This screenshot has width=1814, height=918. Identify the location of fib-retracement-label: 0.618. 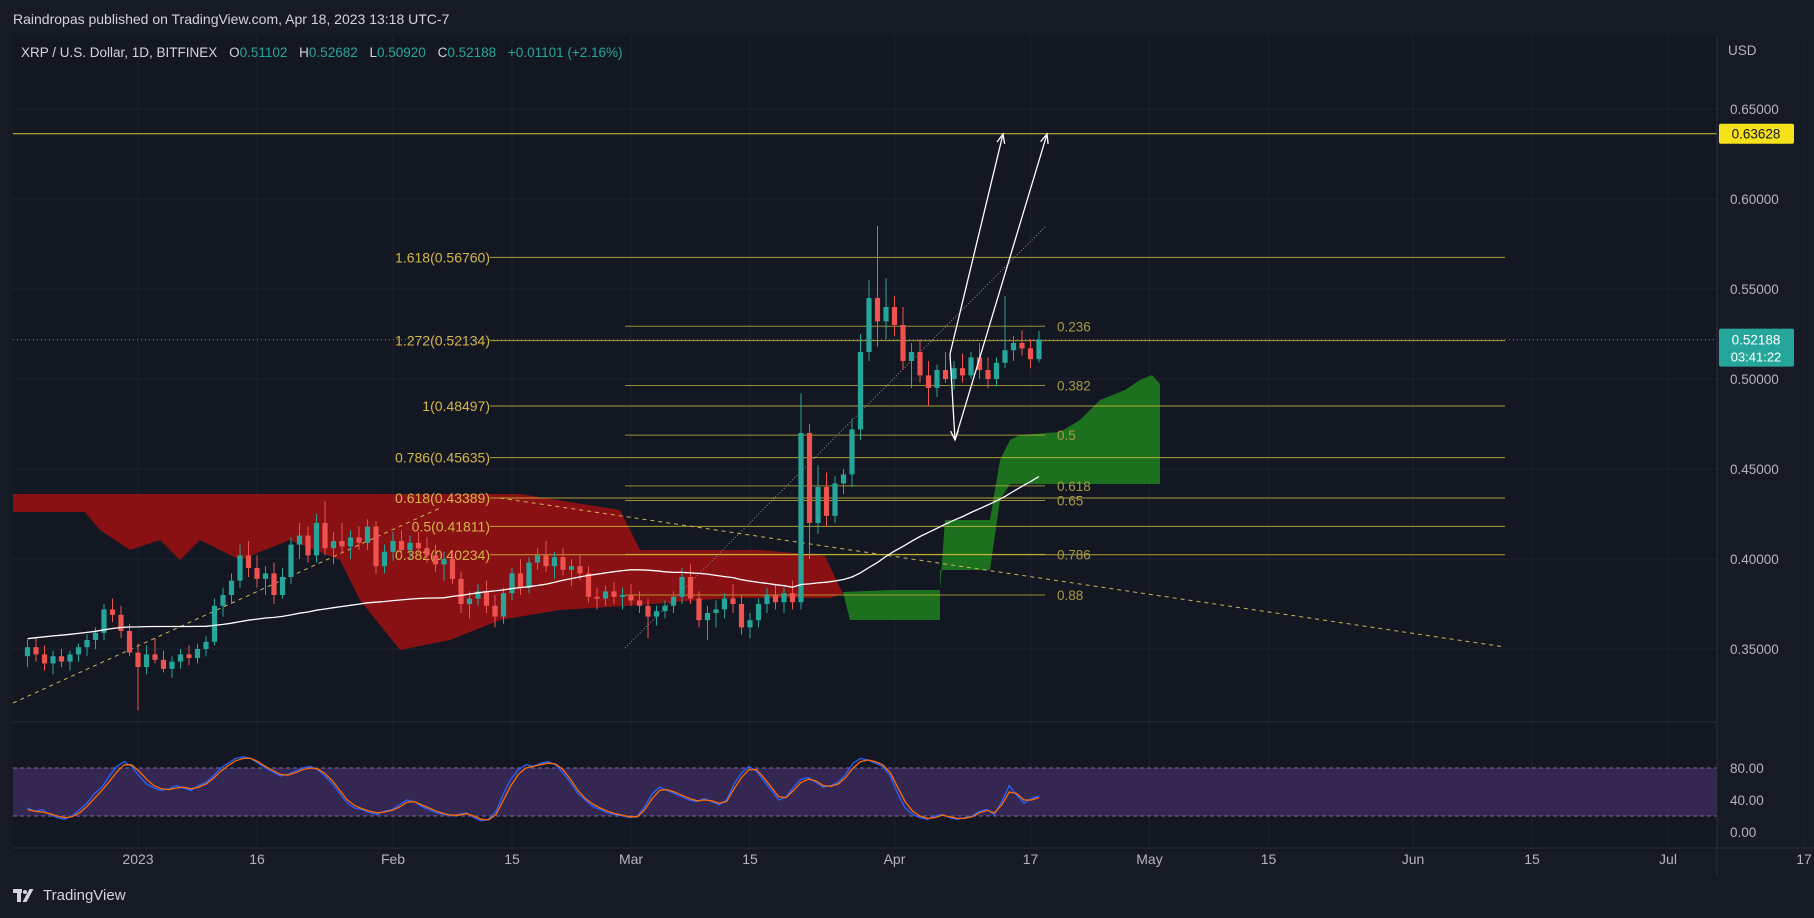
(1074, 486).